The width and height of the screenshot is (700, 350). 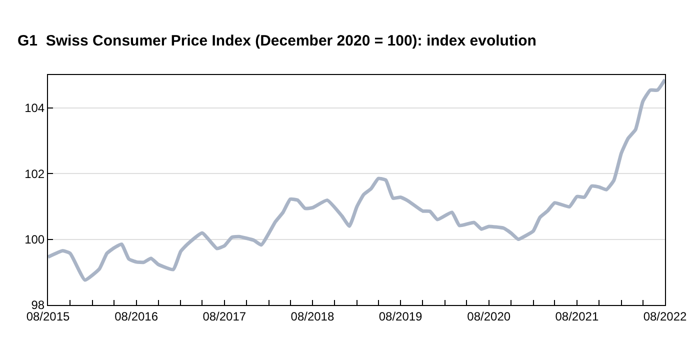 What do you see at coordinates (34, 239) in the screenshot?
I see `y-tick-label: 100` at bounding box center [34, 239].